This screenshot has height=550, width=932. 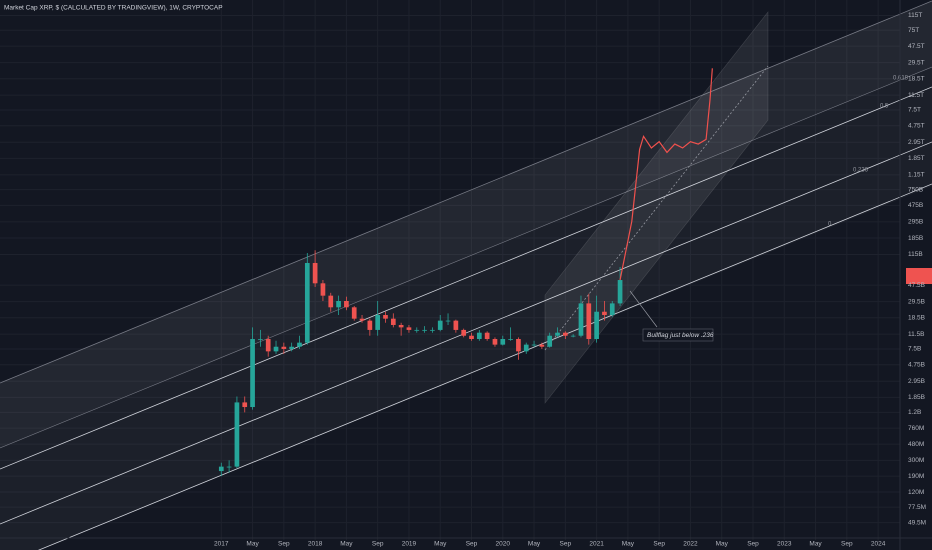 I want to click on y-tick-label: 750B, so click(x=915, y=189).